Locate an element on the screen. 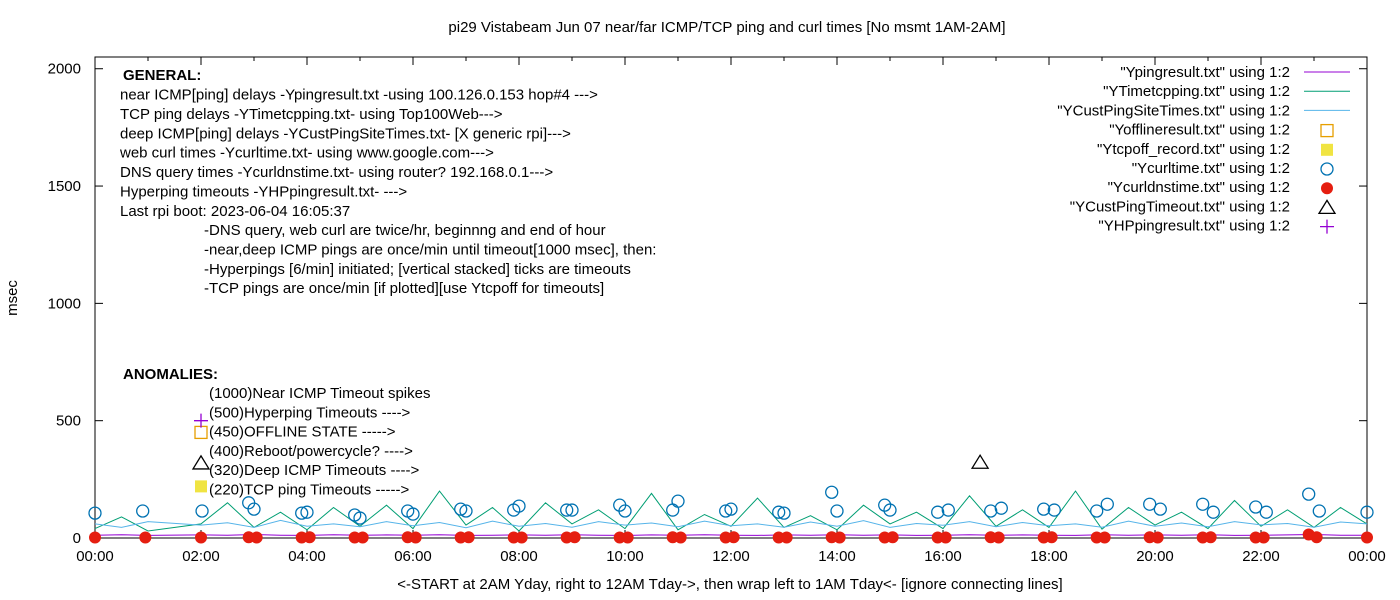  x-tick-label: 16:00 is located at coordinates (943, 556).